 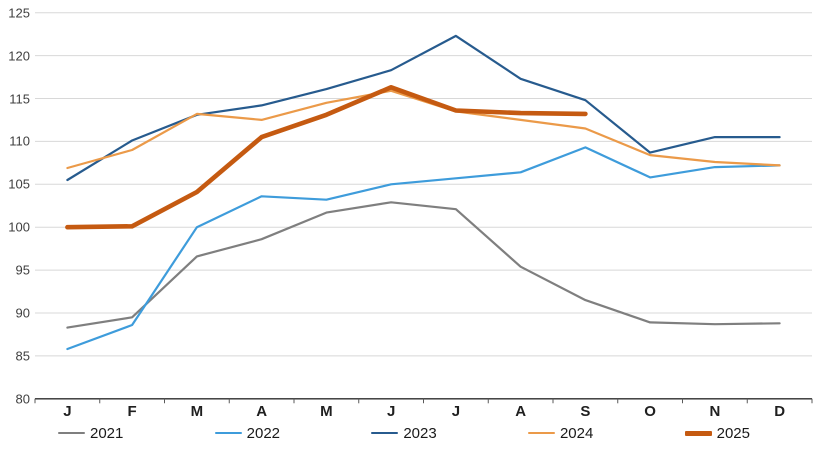 I want to click on y-axis-label-85: 85, so click(x=22, y=356).